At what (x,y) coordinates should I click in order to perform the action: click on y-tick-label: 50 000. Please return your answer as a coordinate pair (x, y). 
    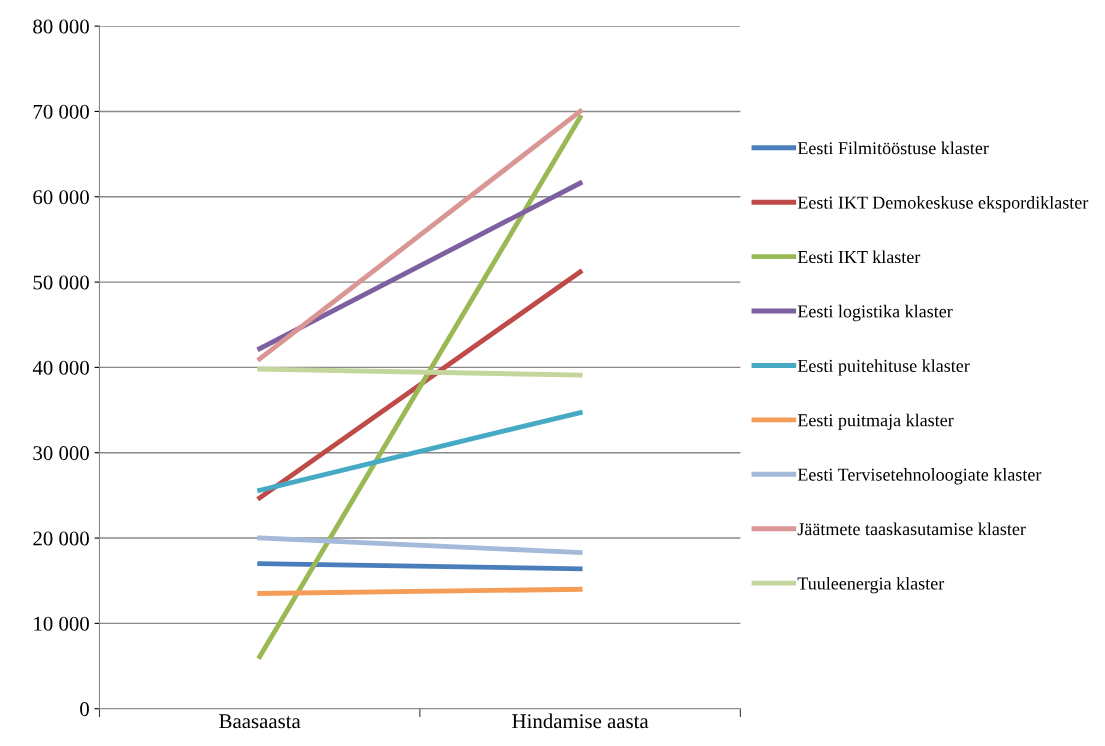
    Looking at the image, I should click on (61, 282).